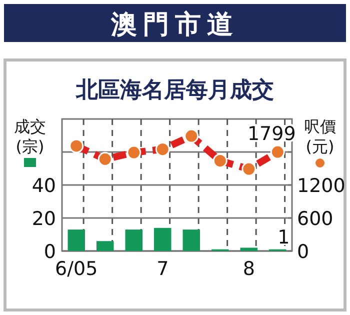 The image size is (350, 315). I want to click on y2-tick-label: 0, so click(303, 252).